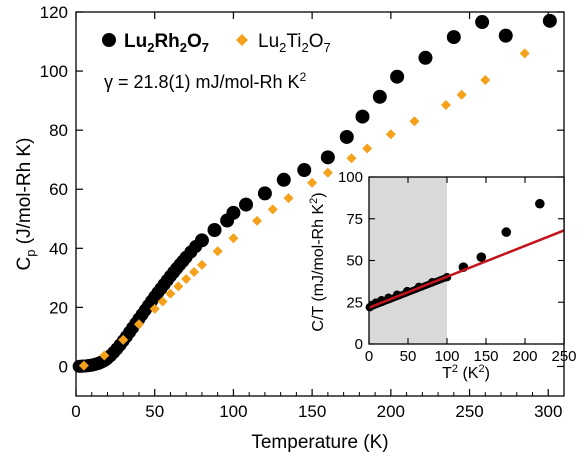  I want to click on inset-x-tick-label: 0, so click(369, 356).